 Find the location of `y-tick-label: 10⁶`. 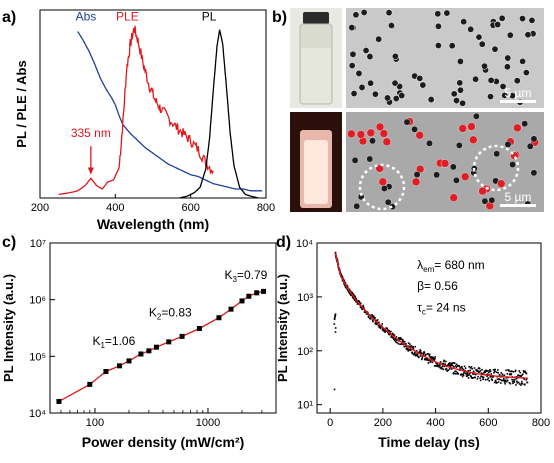

y-tick-label: 10⁶ is located at coordinates (37, 301).